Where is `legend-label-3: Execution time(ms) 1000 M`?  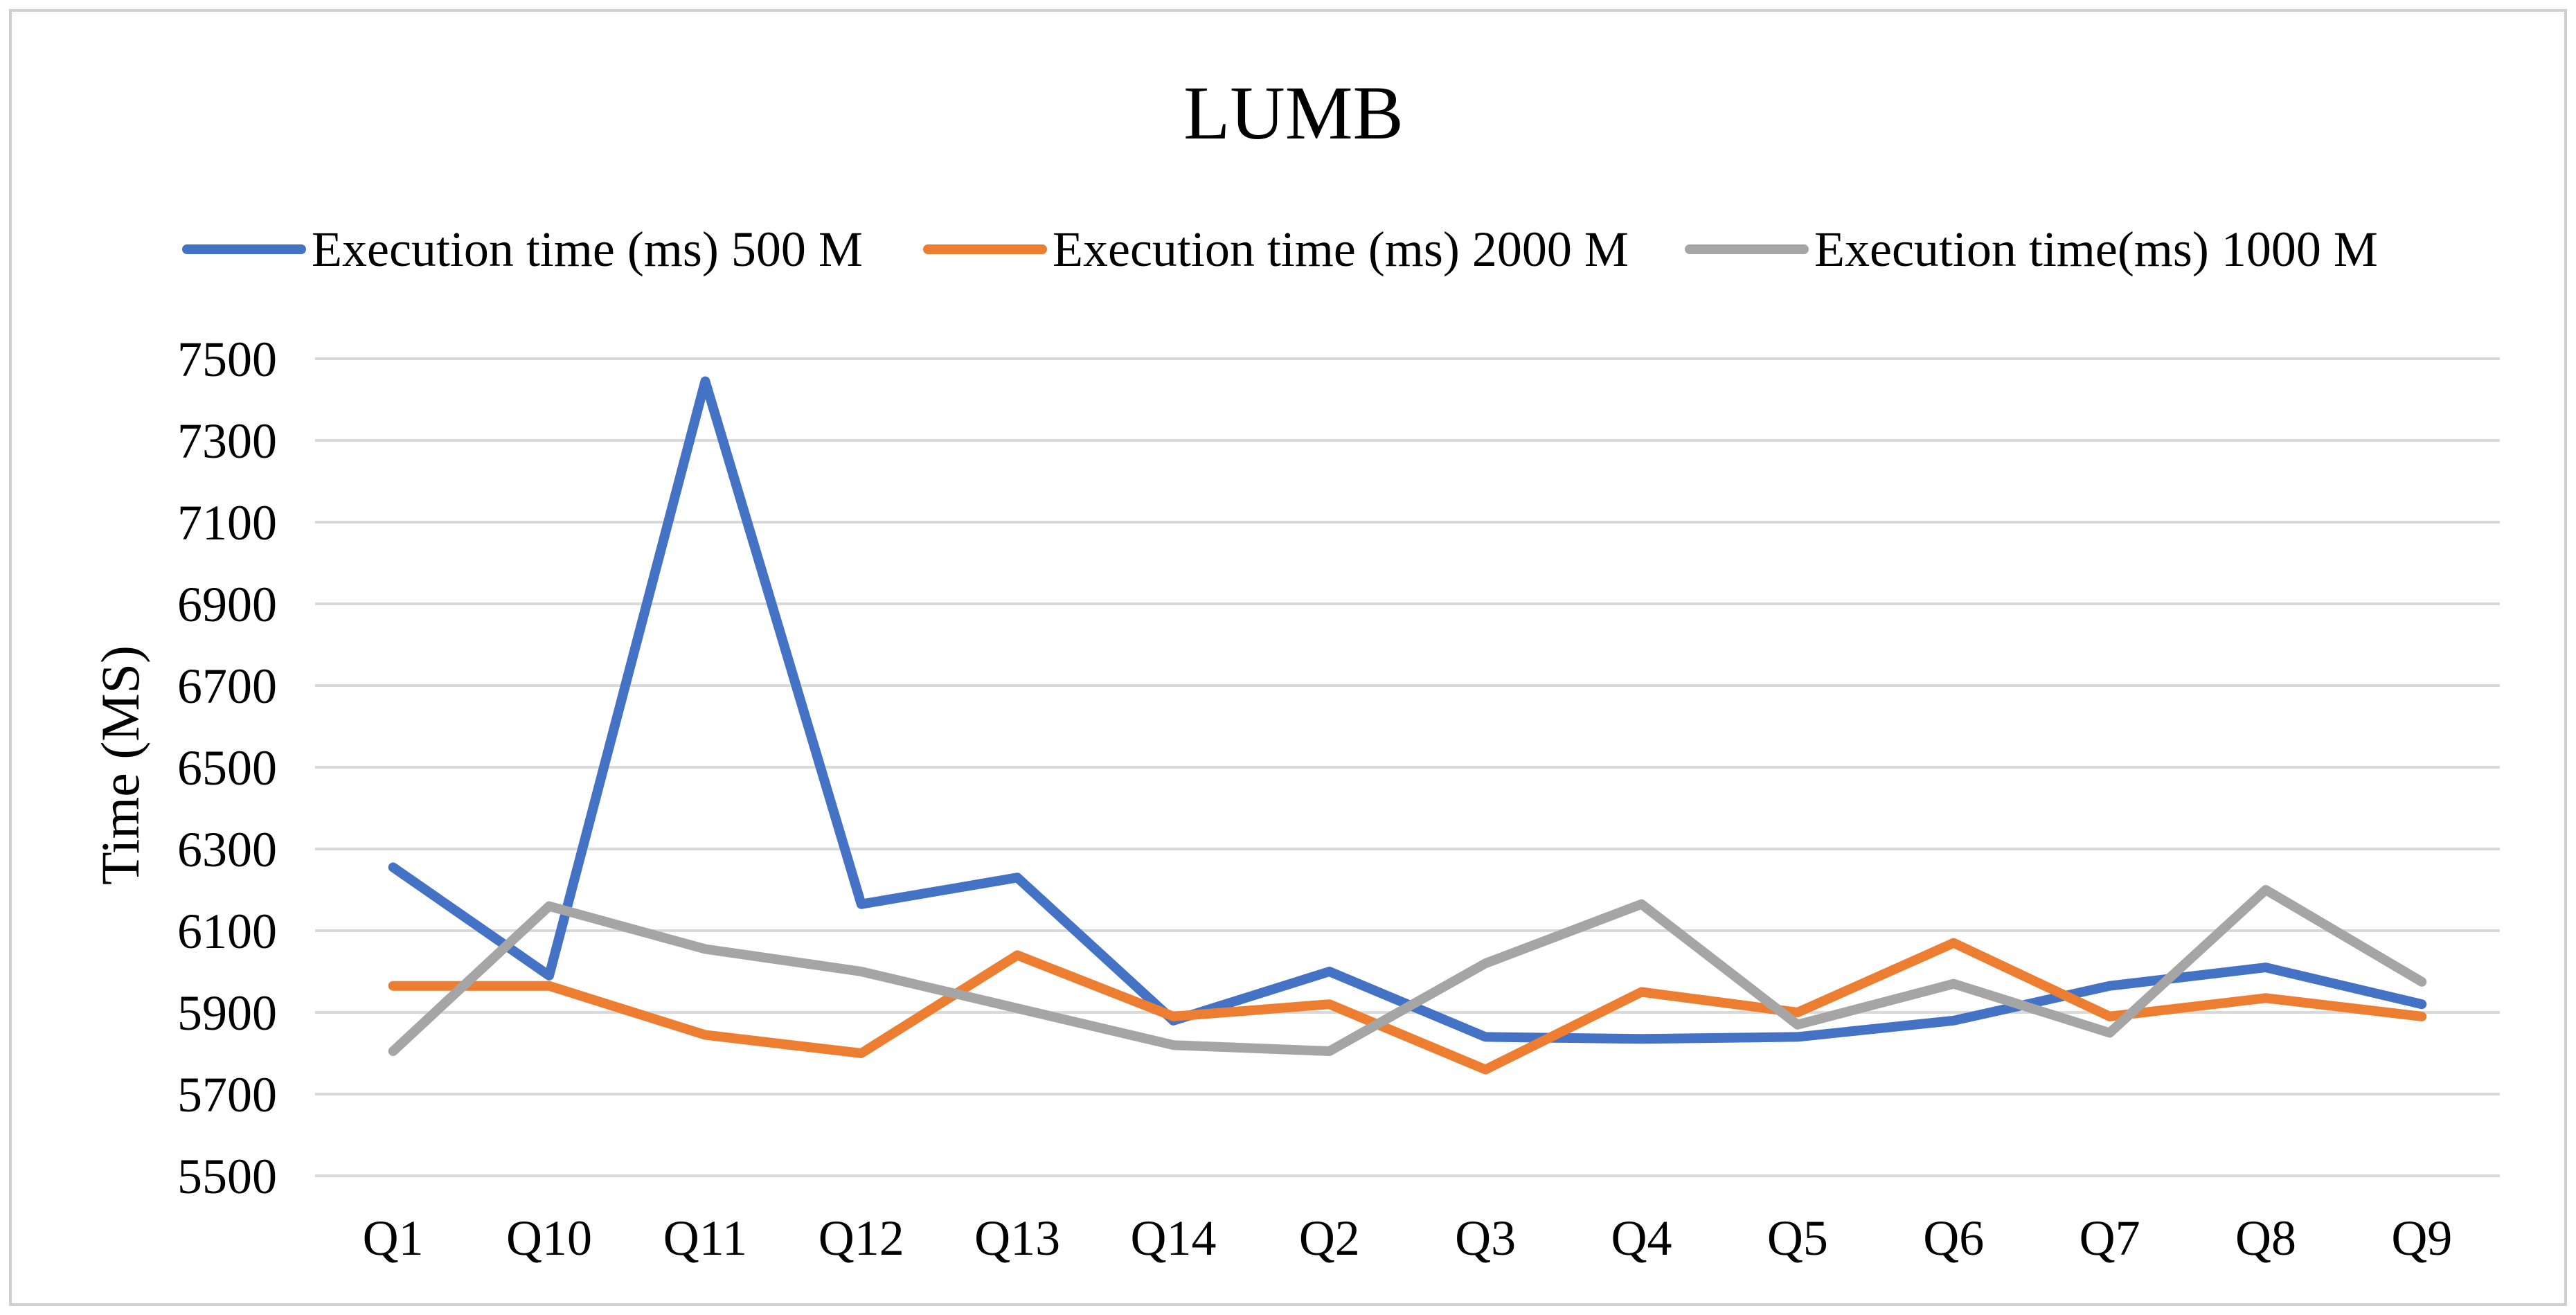
legend-label-3: Execution time(ms) 1000 M is located at coordinates (2096, 249).